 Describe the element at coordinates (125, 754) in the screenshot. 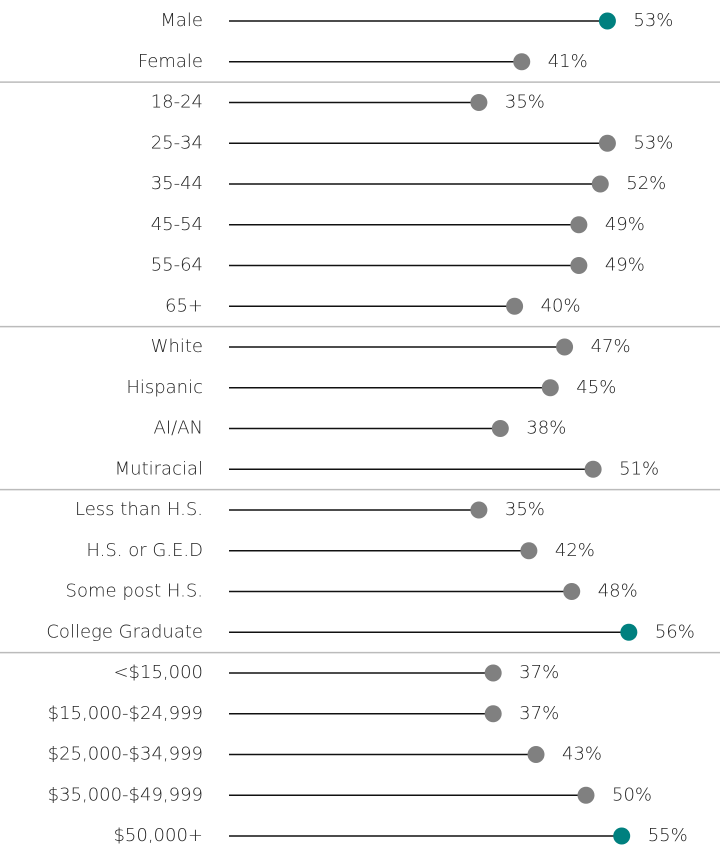

I see `category-label: $25,000-$34,999` at that location.